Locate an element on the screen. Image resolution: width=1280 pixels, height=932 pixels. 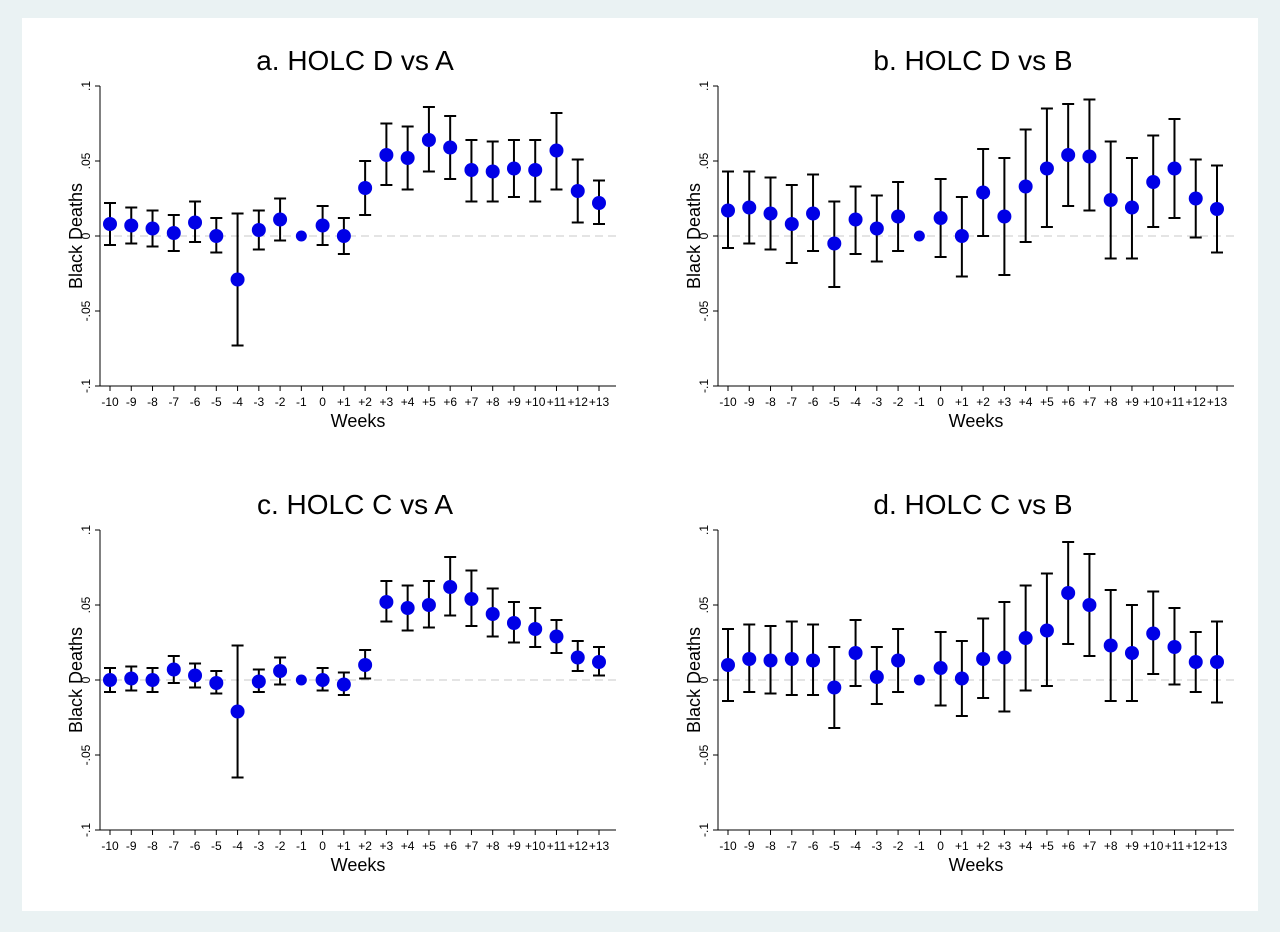
x-tick-label: +1 is located at coordinates (344, 846).